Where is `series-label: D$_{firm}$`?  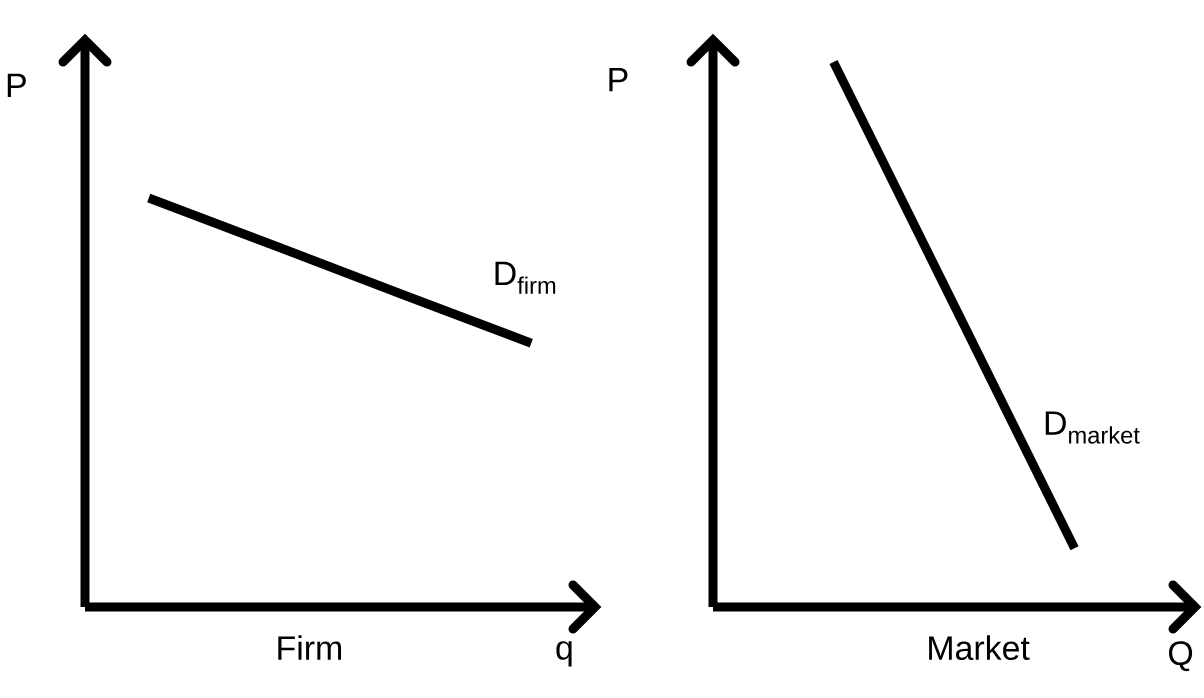 series-label: D$_{firm}$ is located at coordinates (525, 277).